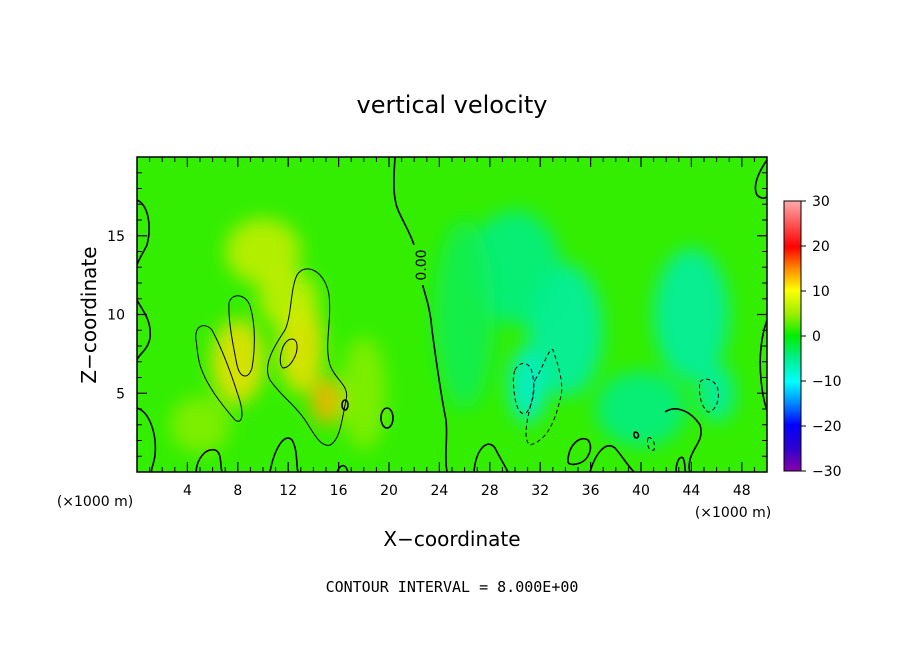 Image resolution: width=904 pixels, height=654 pixels. What do you see at coordinates (147, 439) in the screenshot?
I see `contour-line-left-bottom` at bounding box center [147, 439].